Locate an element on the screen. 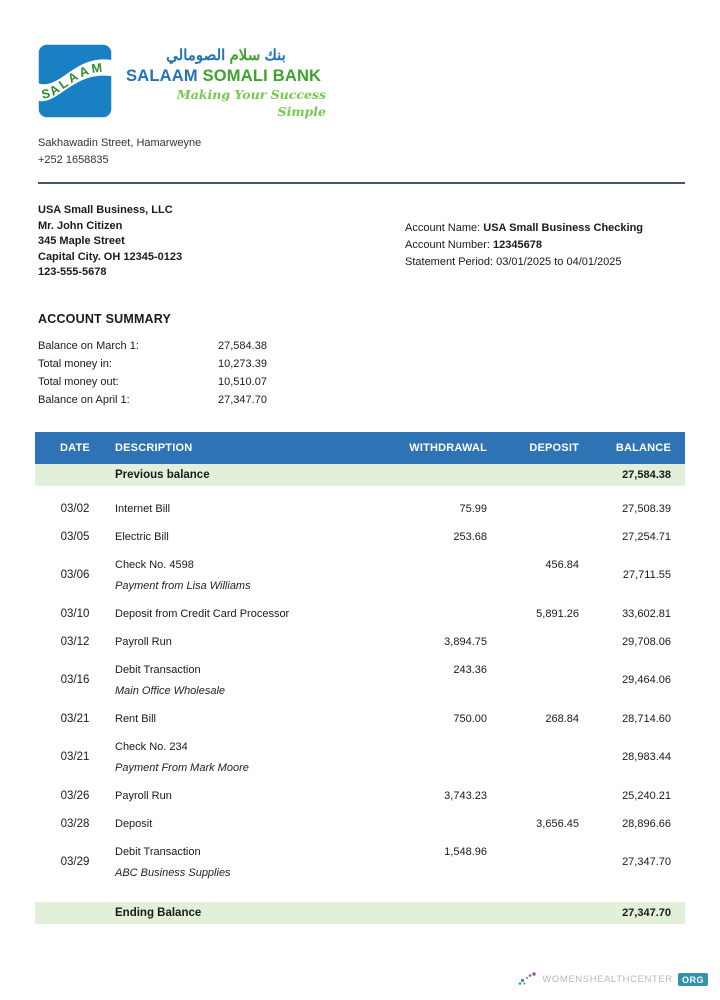 The image size is (720, 1000). account-holder-line: USA Small Business, LLC is located at coordinates (105, 210).